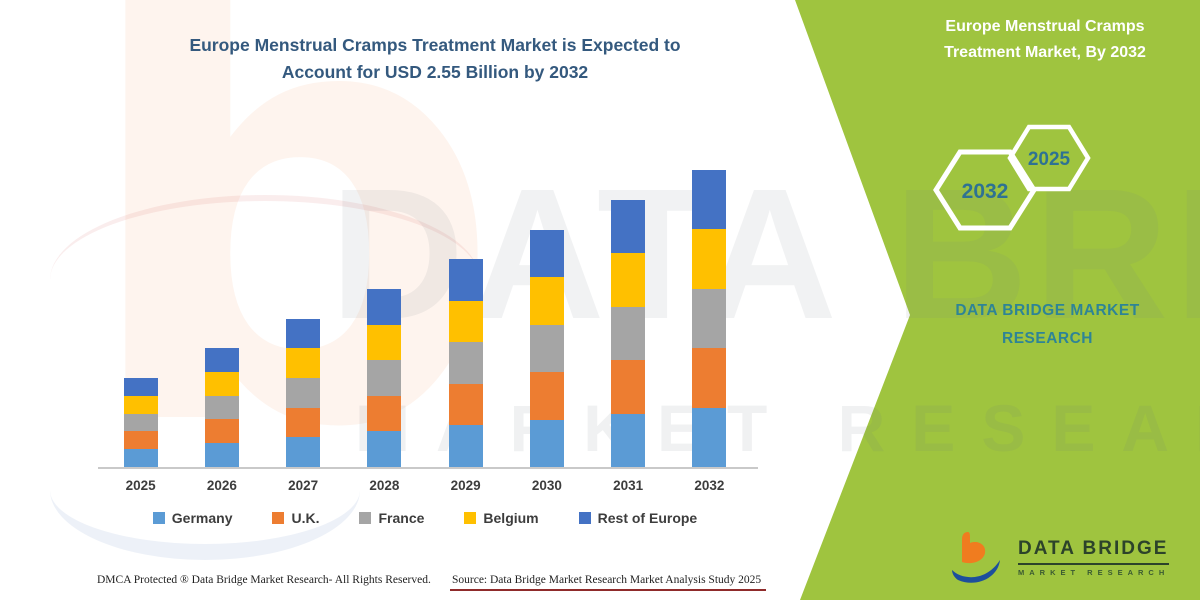 Image resolution: width=1200 pixels, height=600 pixels. I want to click on legend-item-france: France, so click(391, 518).